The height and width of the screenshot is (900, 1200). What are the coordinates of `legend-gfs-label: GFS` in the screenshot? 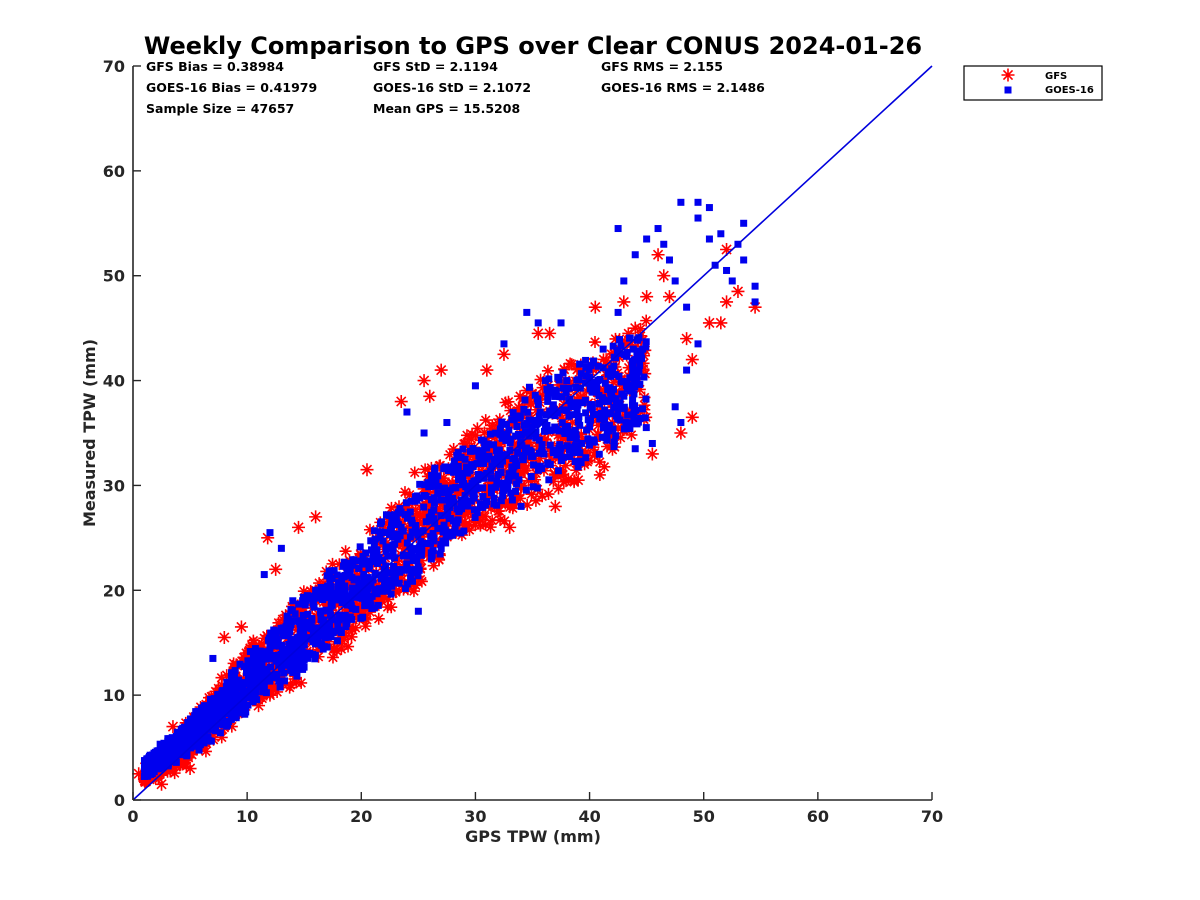 It's located at (1056, 76).